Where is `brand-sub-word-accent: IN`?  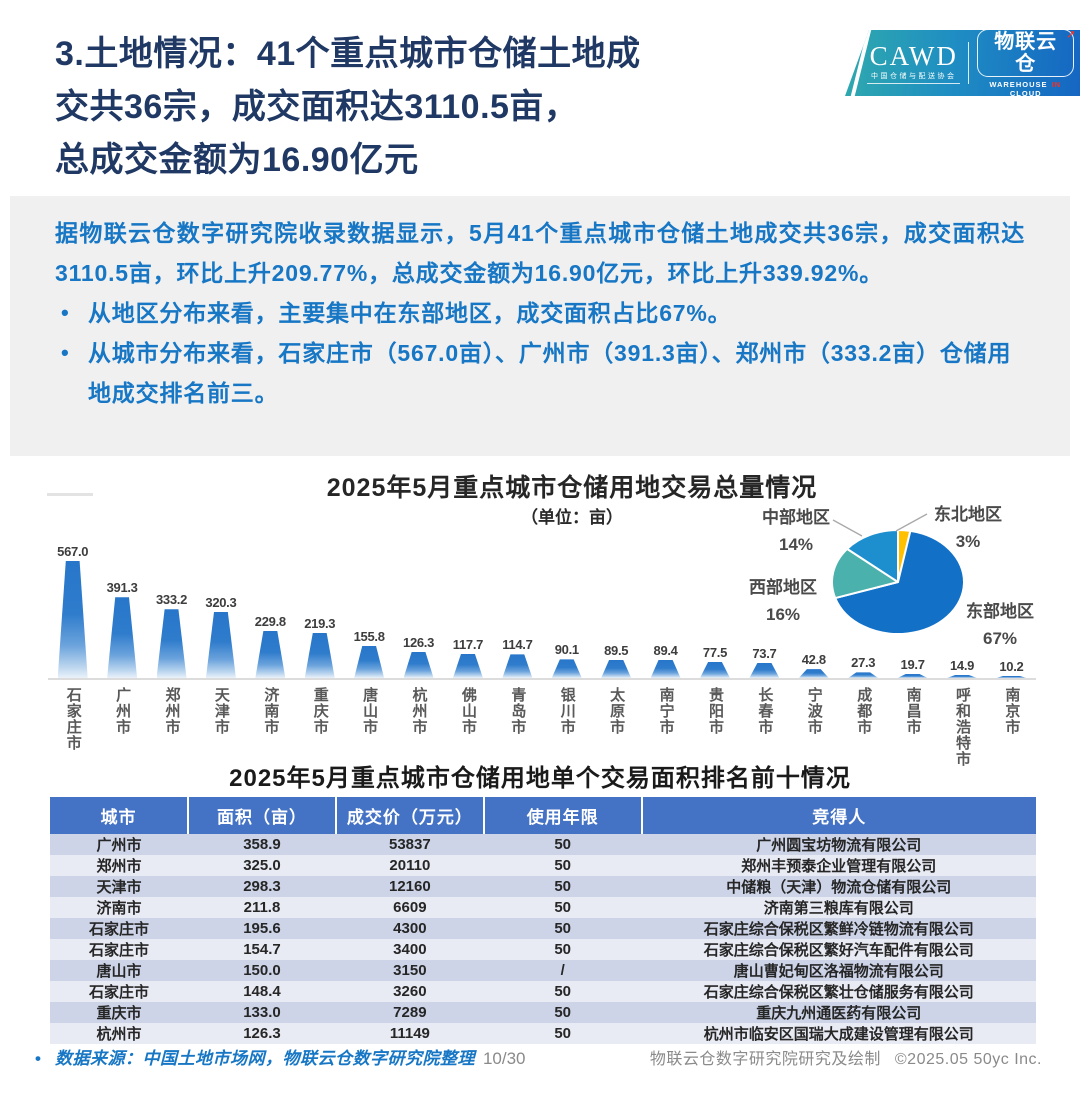
brand-sub-word-accent: IN is located at coordinates (1056, 84).